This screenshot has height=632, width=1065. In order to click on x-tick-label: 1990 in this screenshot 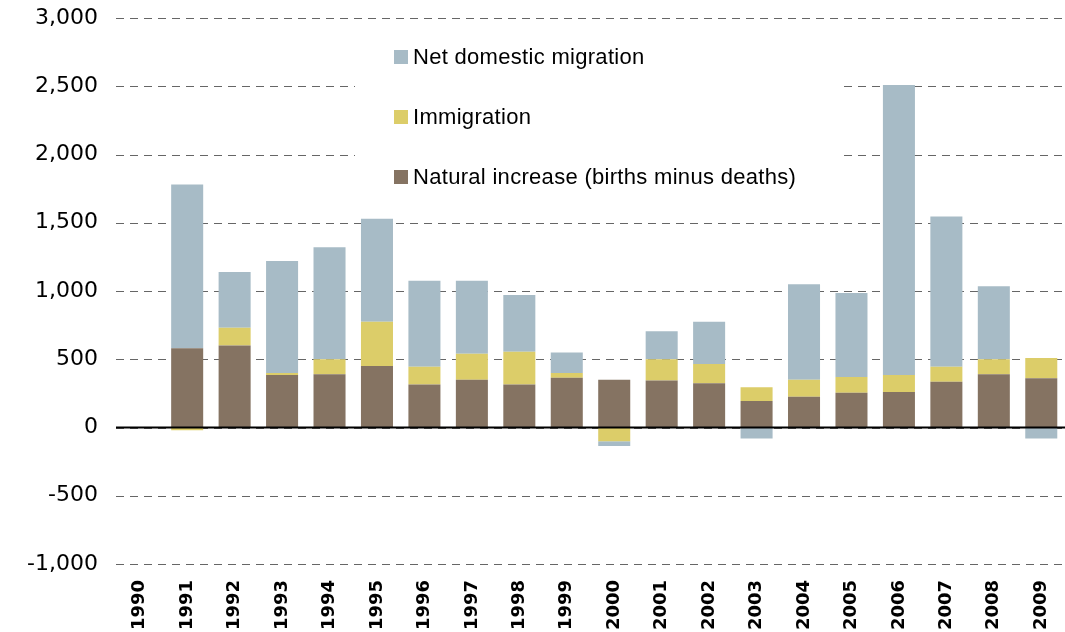, I will do `click(138, 605)`.